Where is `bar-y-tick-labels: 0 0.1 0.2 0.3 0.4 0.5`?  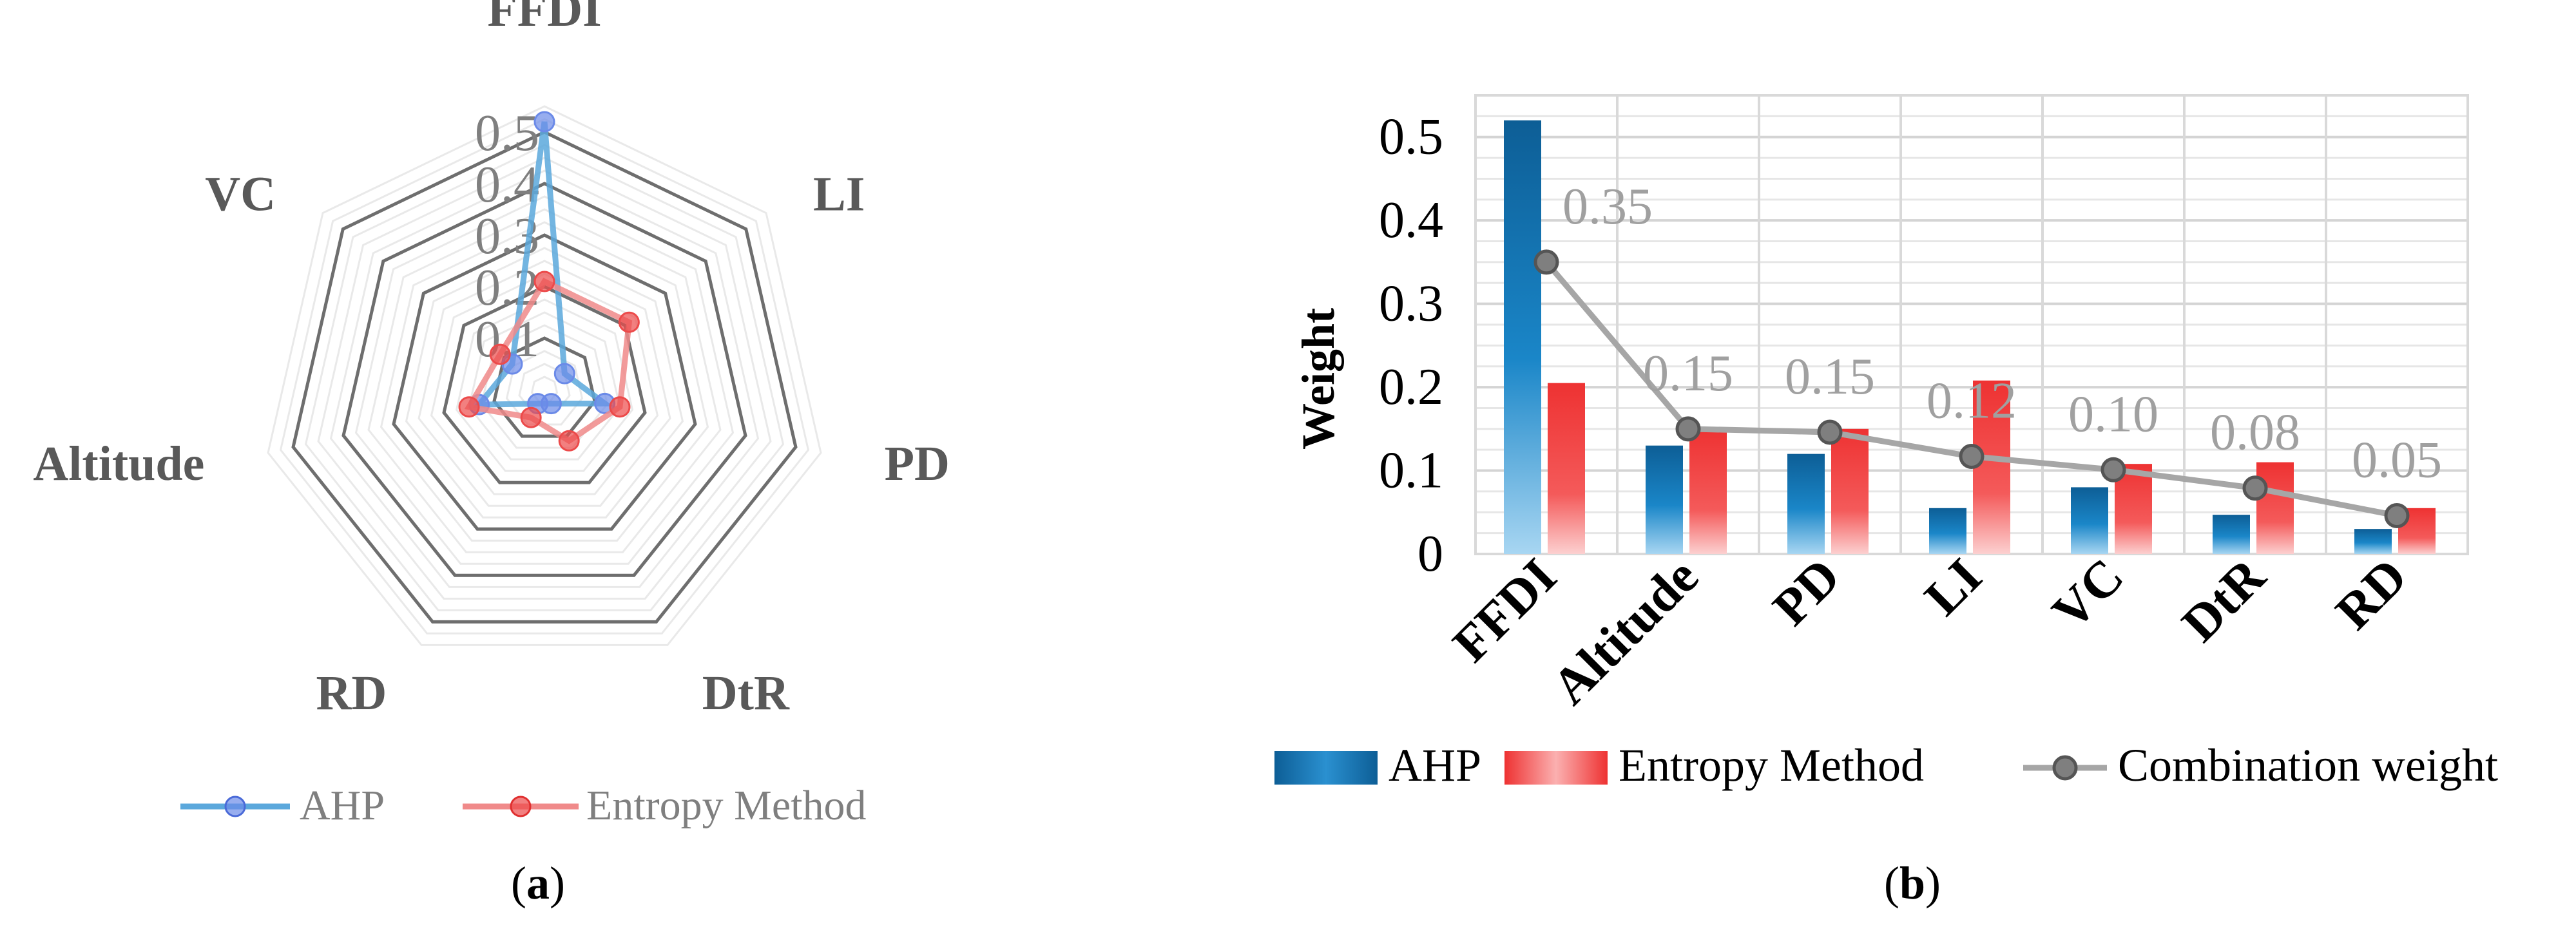
bar-y-tick-labels: 0 0.1 0.2 0.3 0.4 0.5 is located at coordinates (1411, 345).